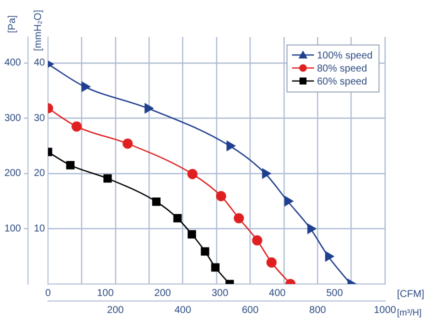  I want to click on y-tick-label: 200, so click(13, 174).